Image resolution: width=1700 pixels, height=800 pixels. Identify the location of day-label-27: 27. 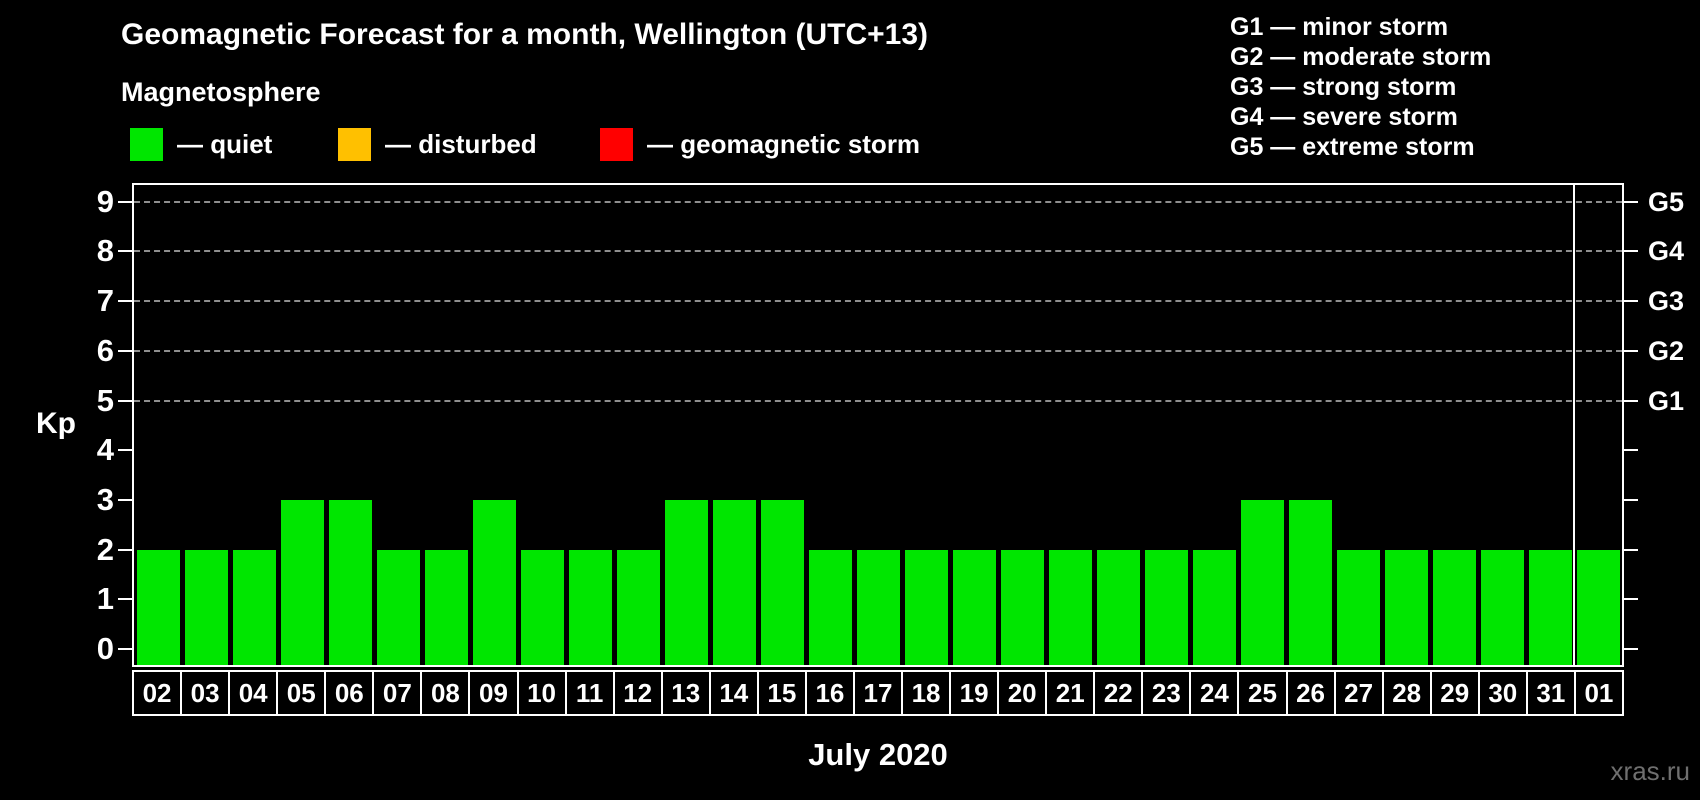
(1358, 693).